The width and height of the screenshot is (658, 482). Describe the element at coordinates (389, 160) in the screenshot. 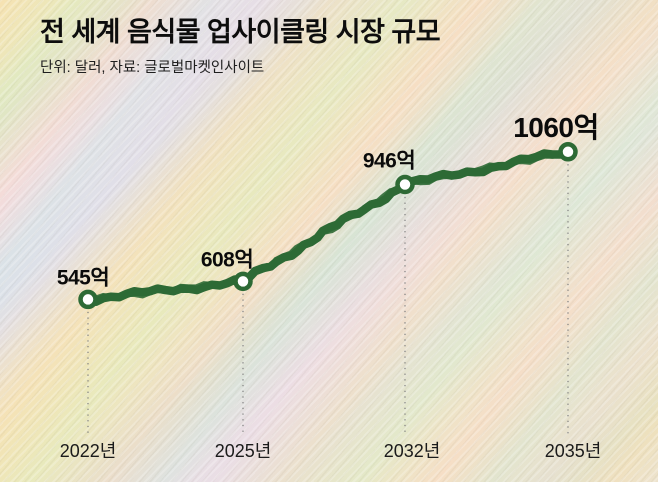

I see `value-label-2032년: 946억` at that location.